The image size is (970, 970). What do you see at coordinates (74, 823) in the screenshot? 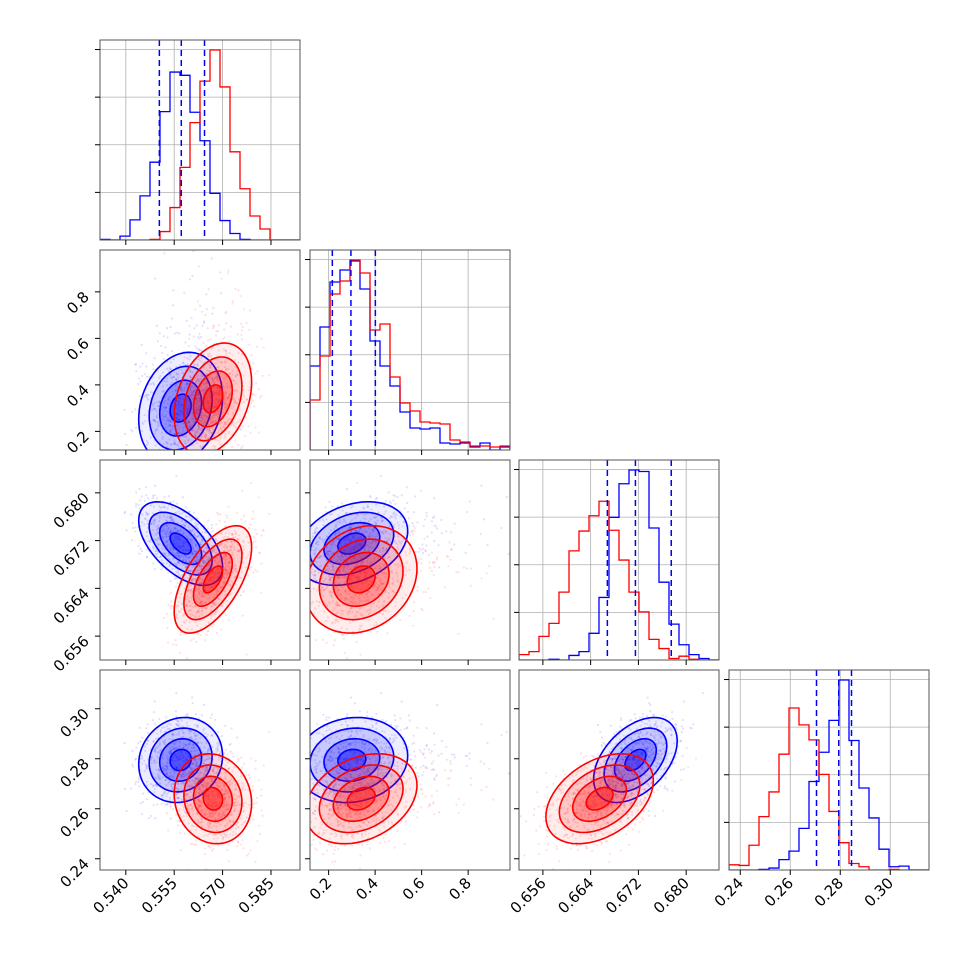
I see `y-tick-label: 0.26` at bounding box center [74, 823].